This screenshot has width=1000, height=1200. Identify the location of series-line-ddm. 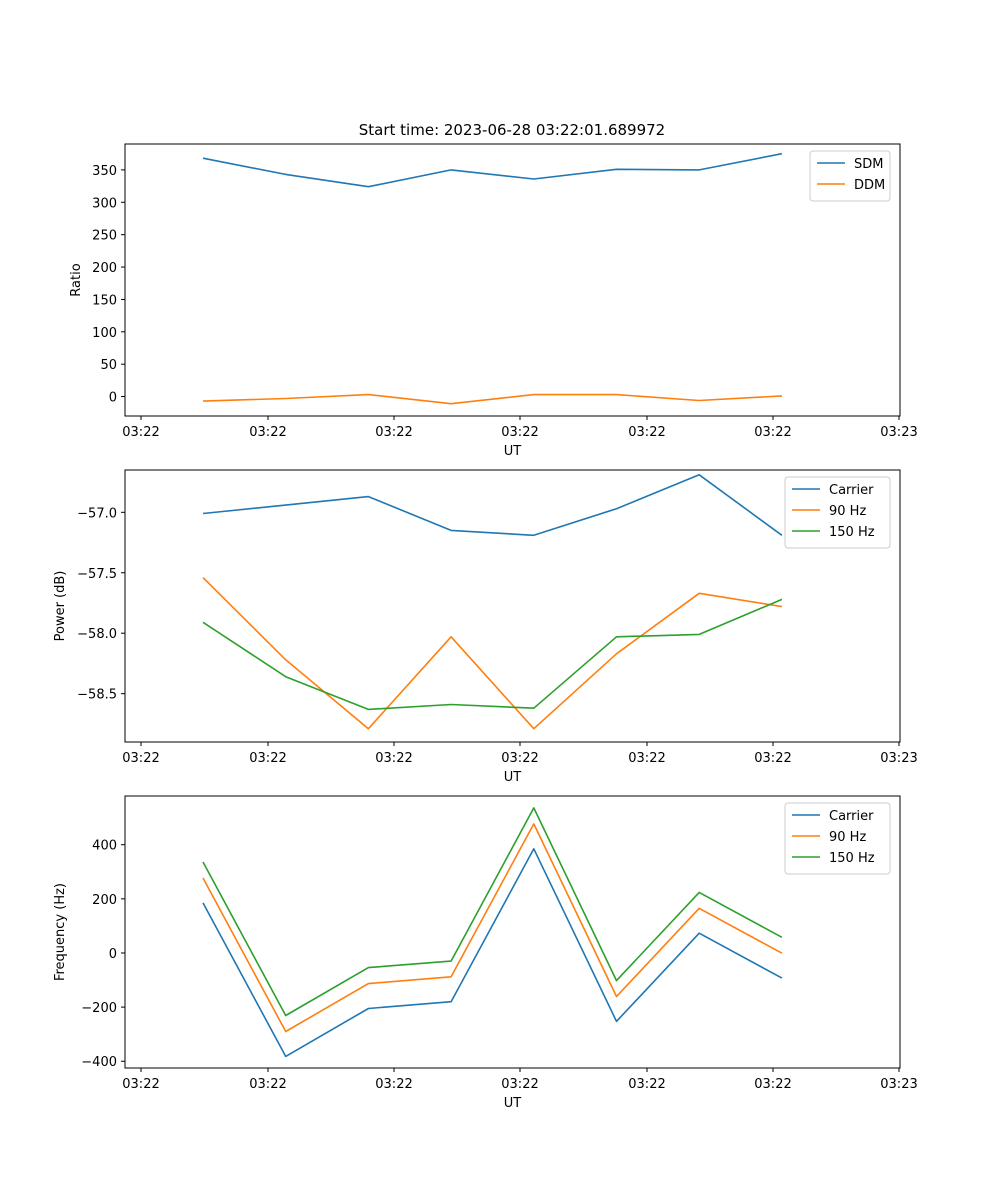
(492, 399).